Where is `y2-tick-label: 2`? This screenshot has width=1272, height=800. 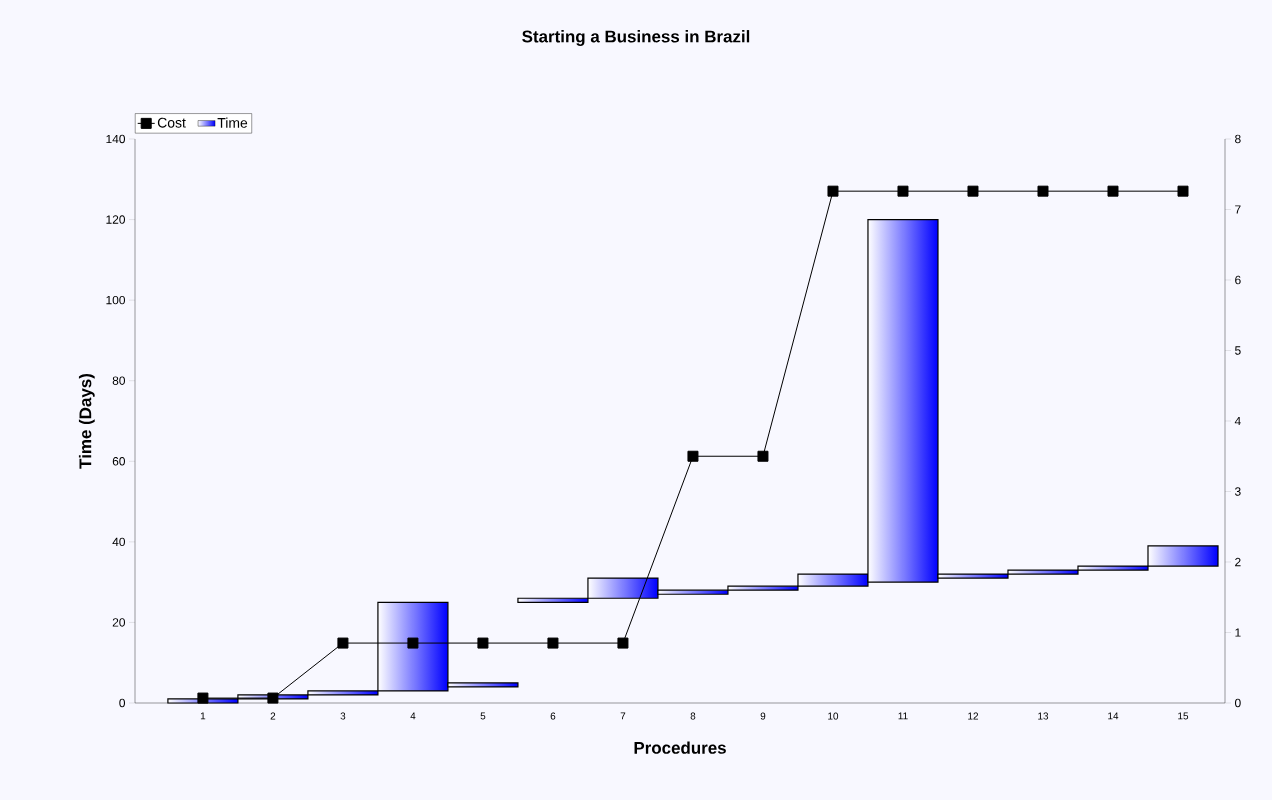 y2-tick-label: 2 is located at coordinates (1238, 562).